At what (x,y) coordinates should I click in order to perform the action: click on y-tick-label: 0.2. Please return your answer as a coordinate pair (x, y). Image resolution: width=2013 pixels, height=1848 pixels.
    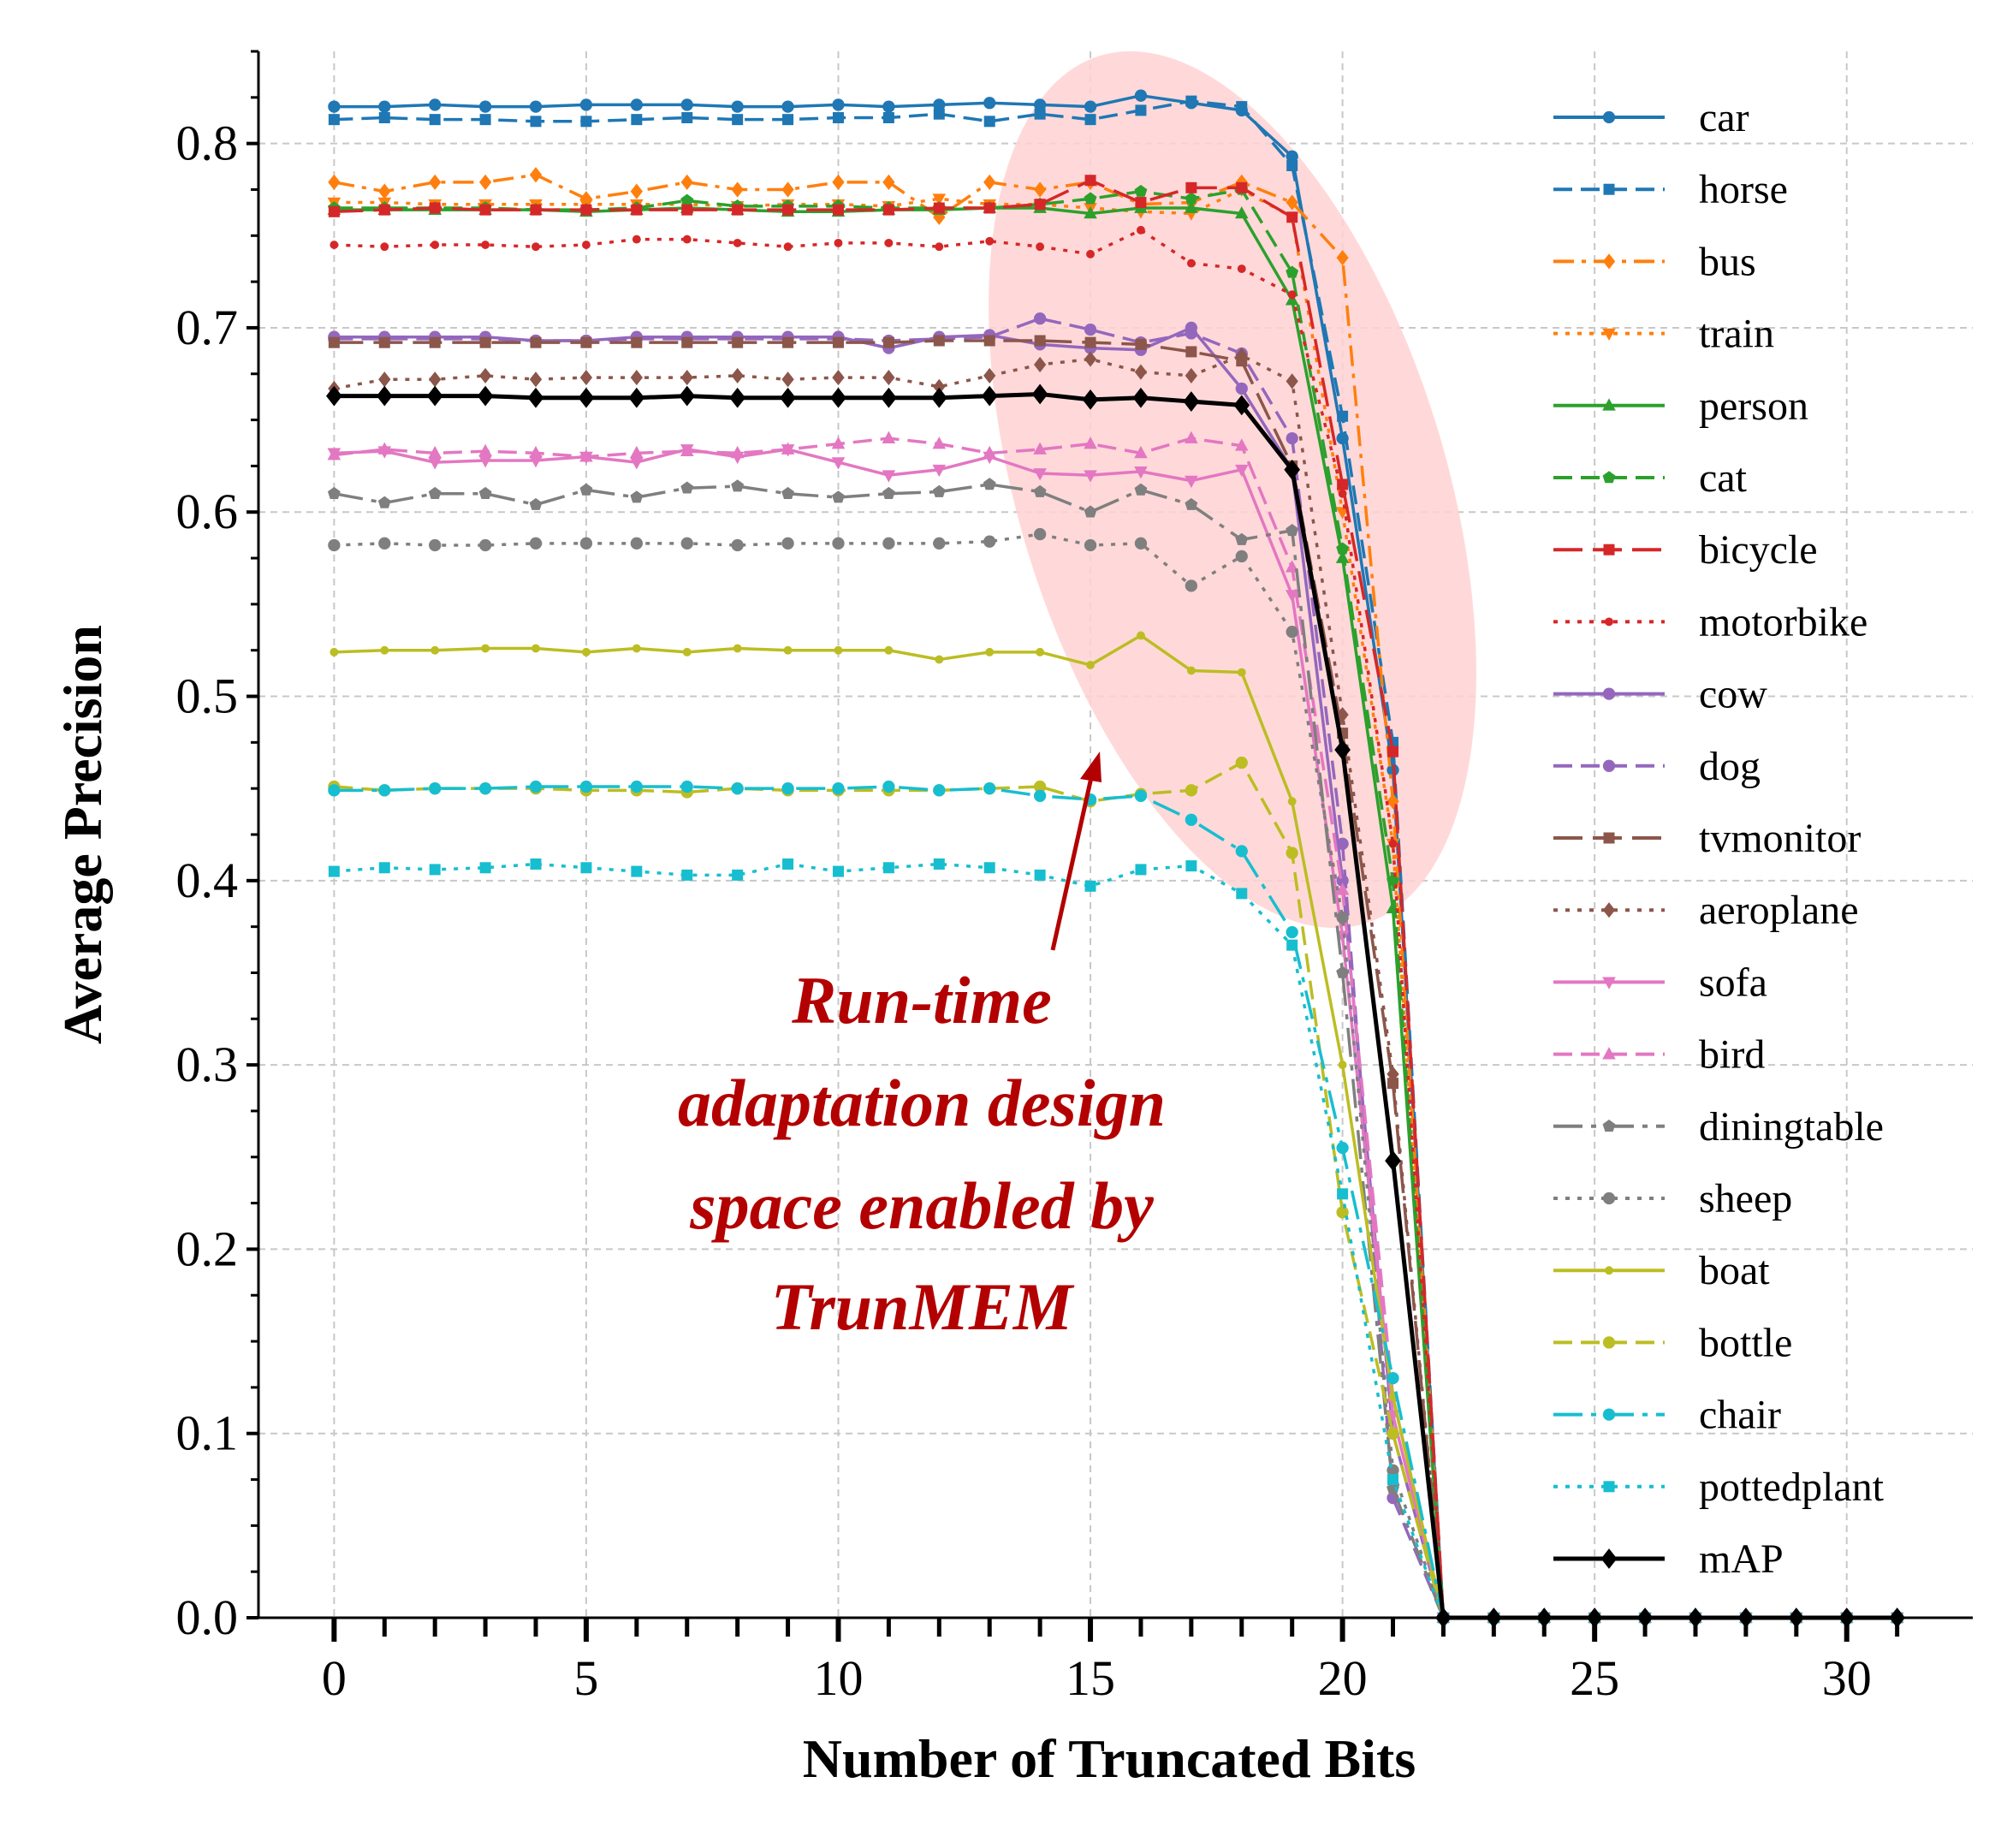
    Looking at the image, I should click on (207, 1249).